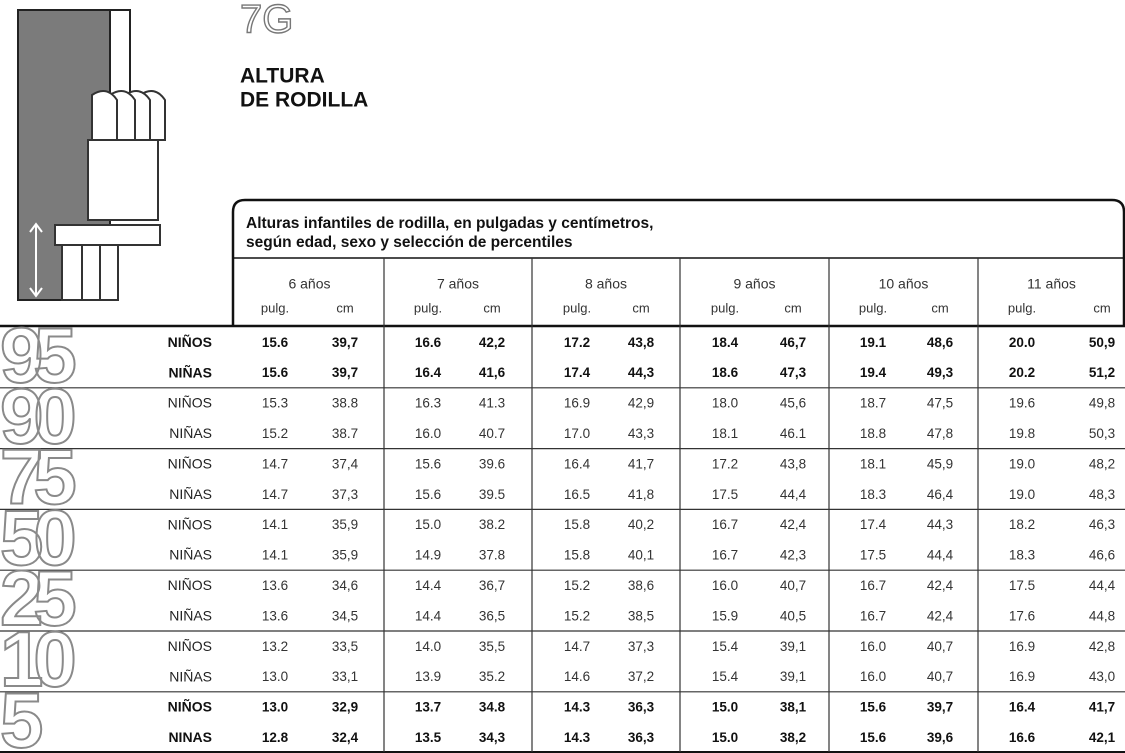  I want to click on cell: 46.1, so click(793, 433).